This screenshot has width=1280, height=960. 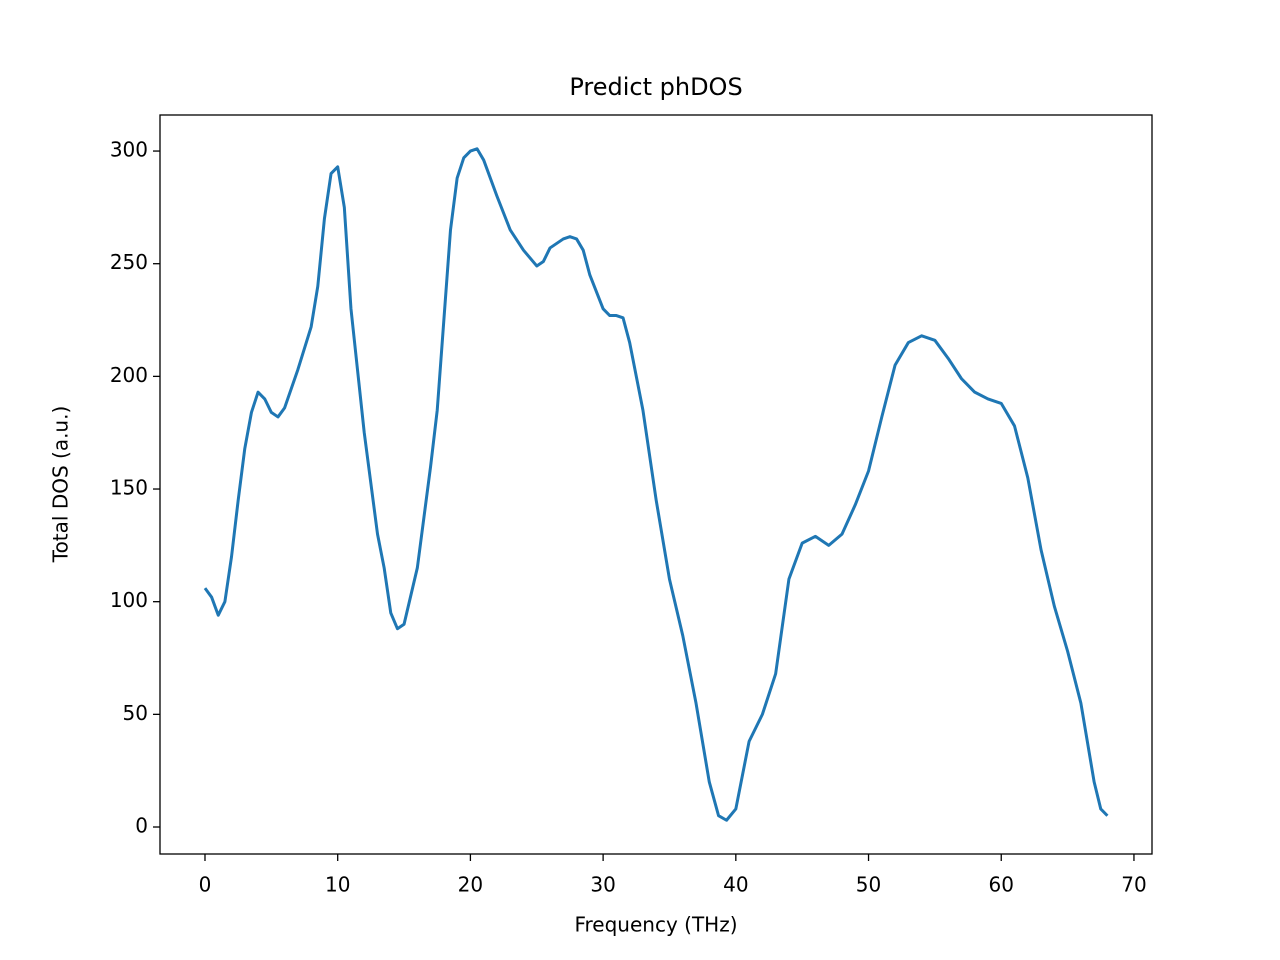 What do you see at coordinates (135, 713) in the screenshot?
I see `y-tick-label: 50` at bounding box center [135, 713].